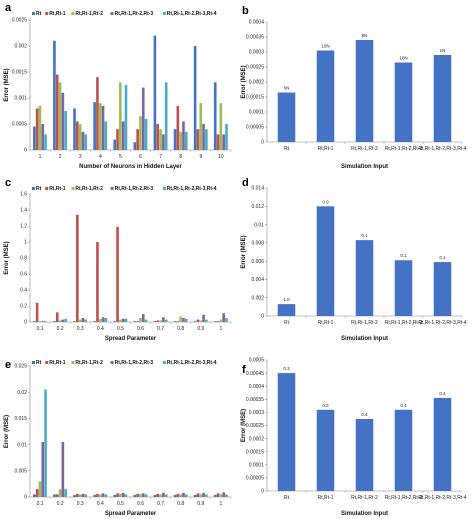  Describe the element at coordinates (403, 288) in the screenshot. I see `bar-d-Rt,Rt-1,Rt-2,Rt-3` at that location.